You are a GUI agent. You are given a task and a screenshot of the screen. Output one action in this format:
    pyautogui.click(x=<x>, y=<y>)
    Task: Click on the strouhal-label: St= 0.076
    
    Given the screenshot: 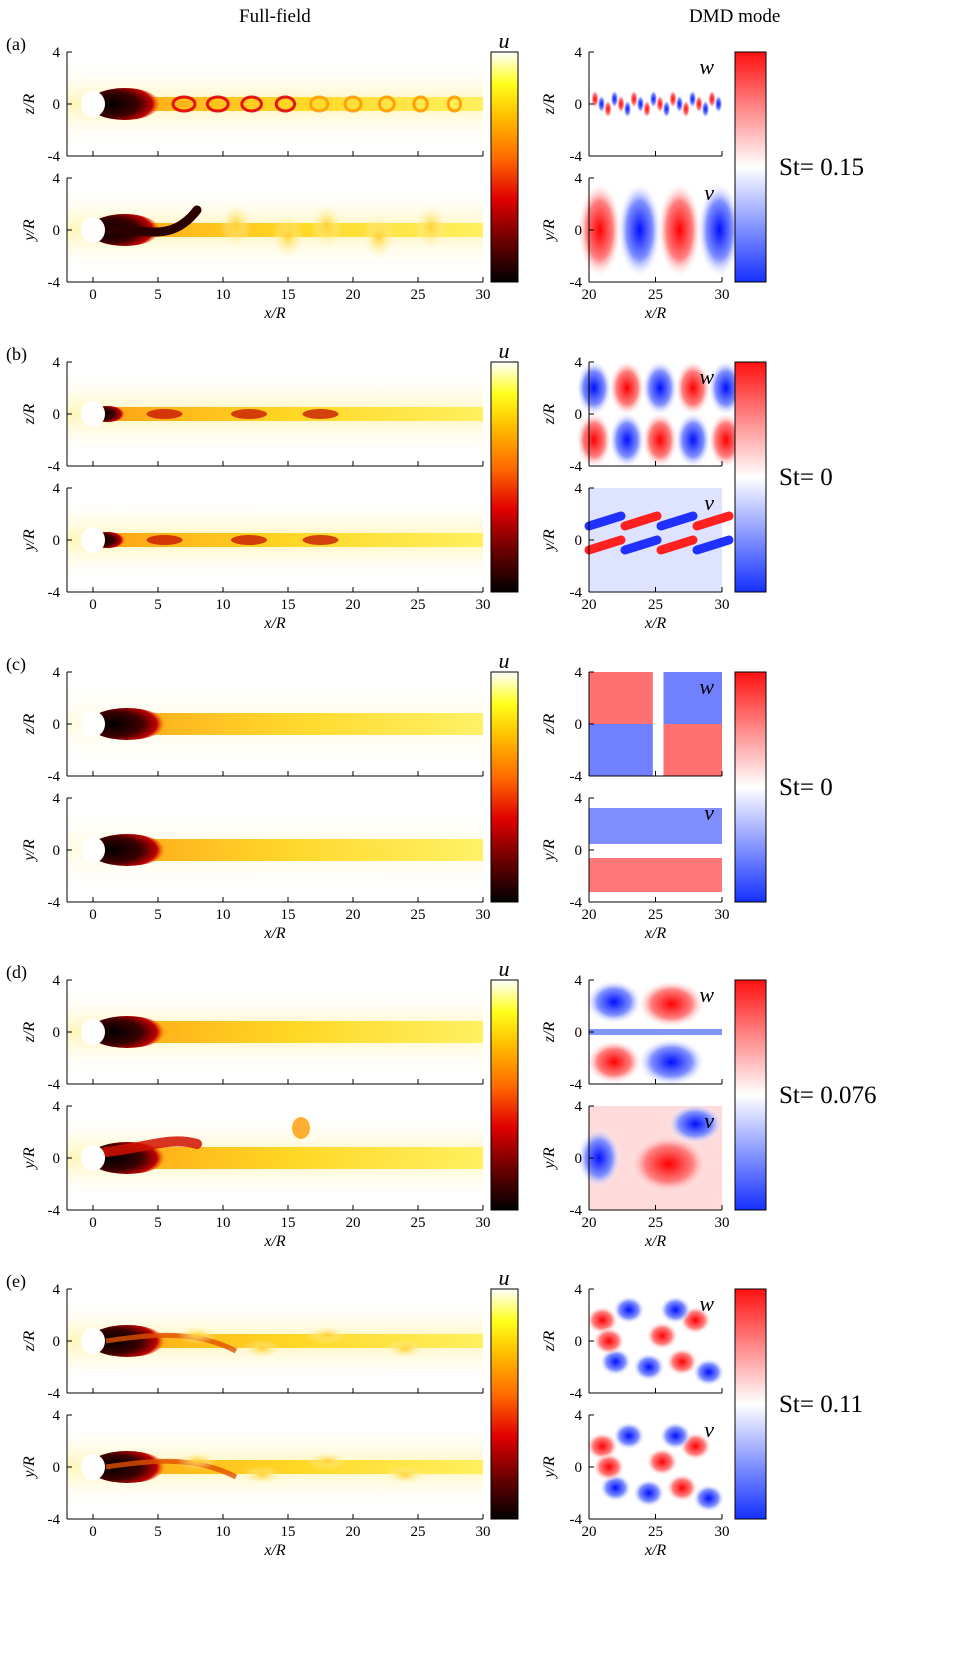 What is the action you would take?
    pyautogui.click(x=827, y=1095)
    